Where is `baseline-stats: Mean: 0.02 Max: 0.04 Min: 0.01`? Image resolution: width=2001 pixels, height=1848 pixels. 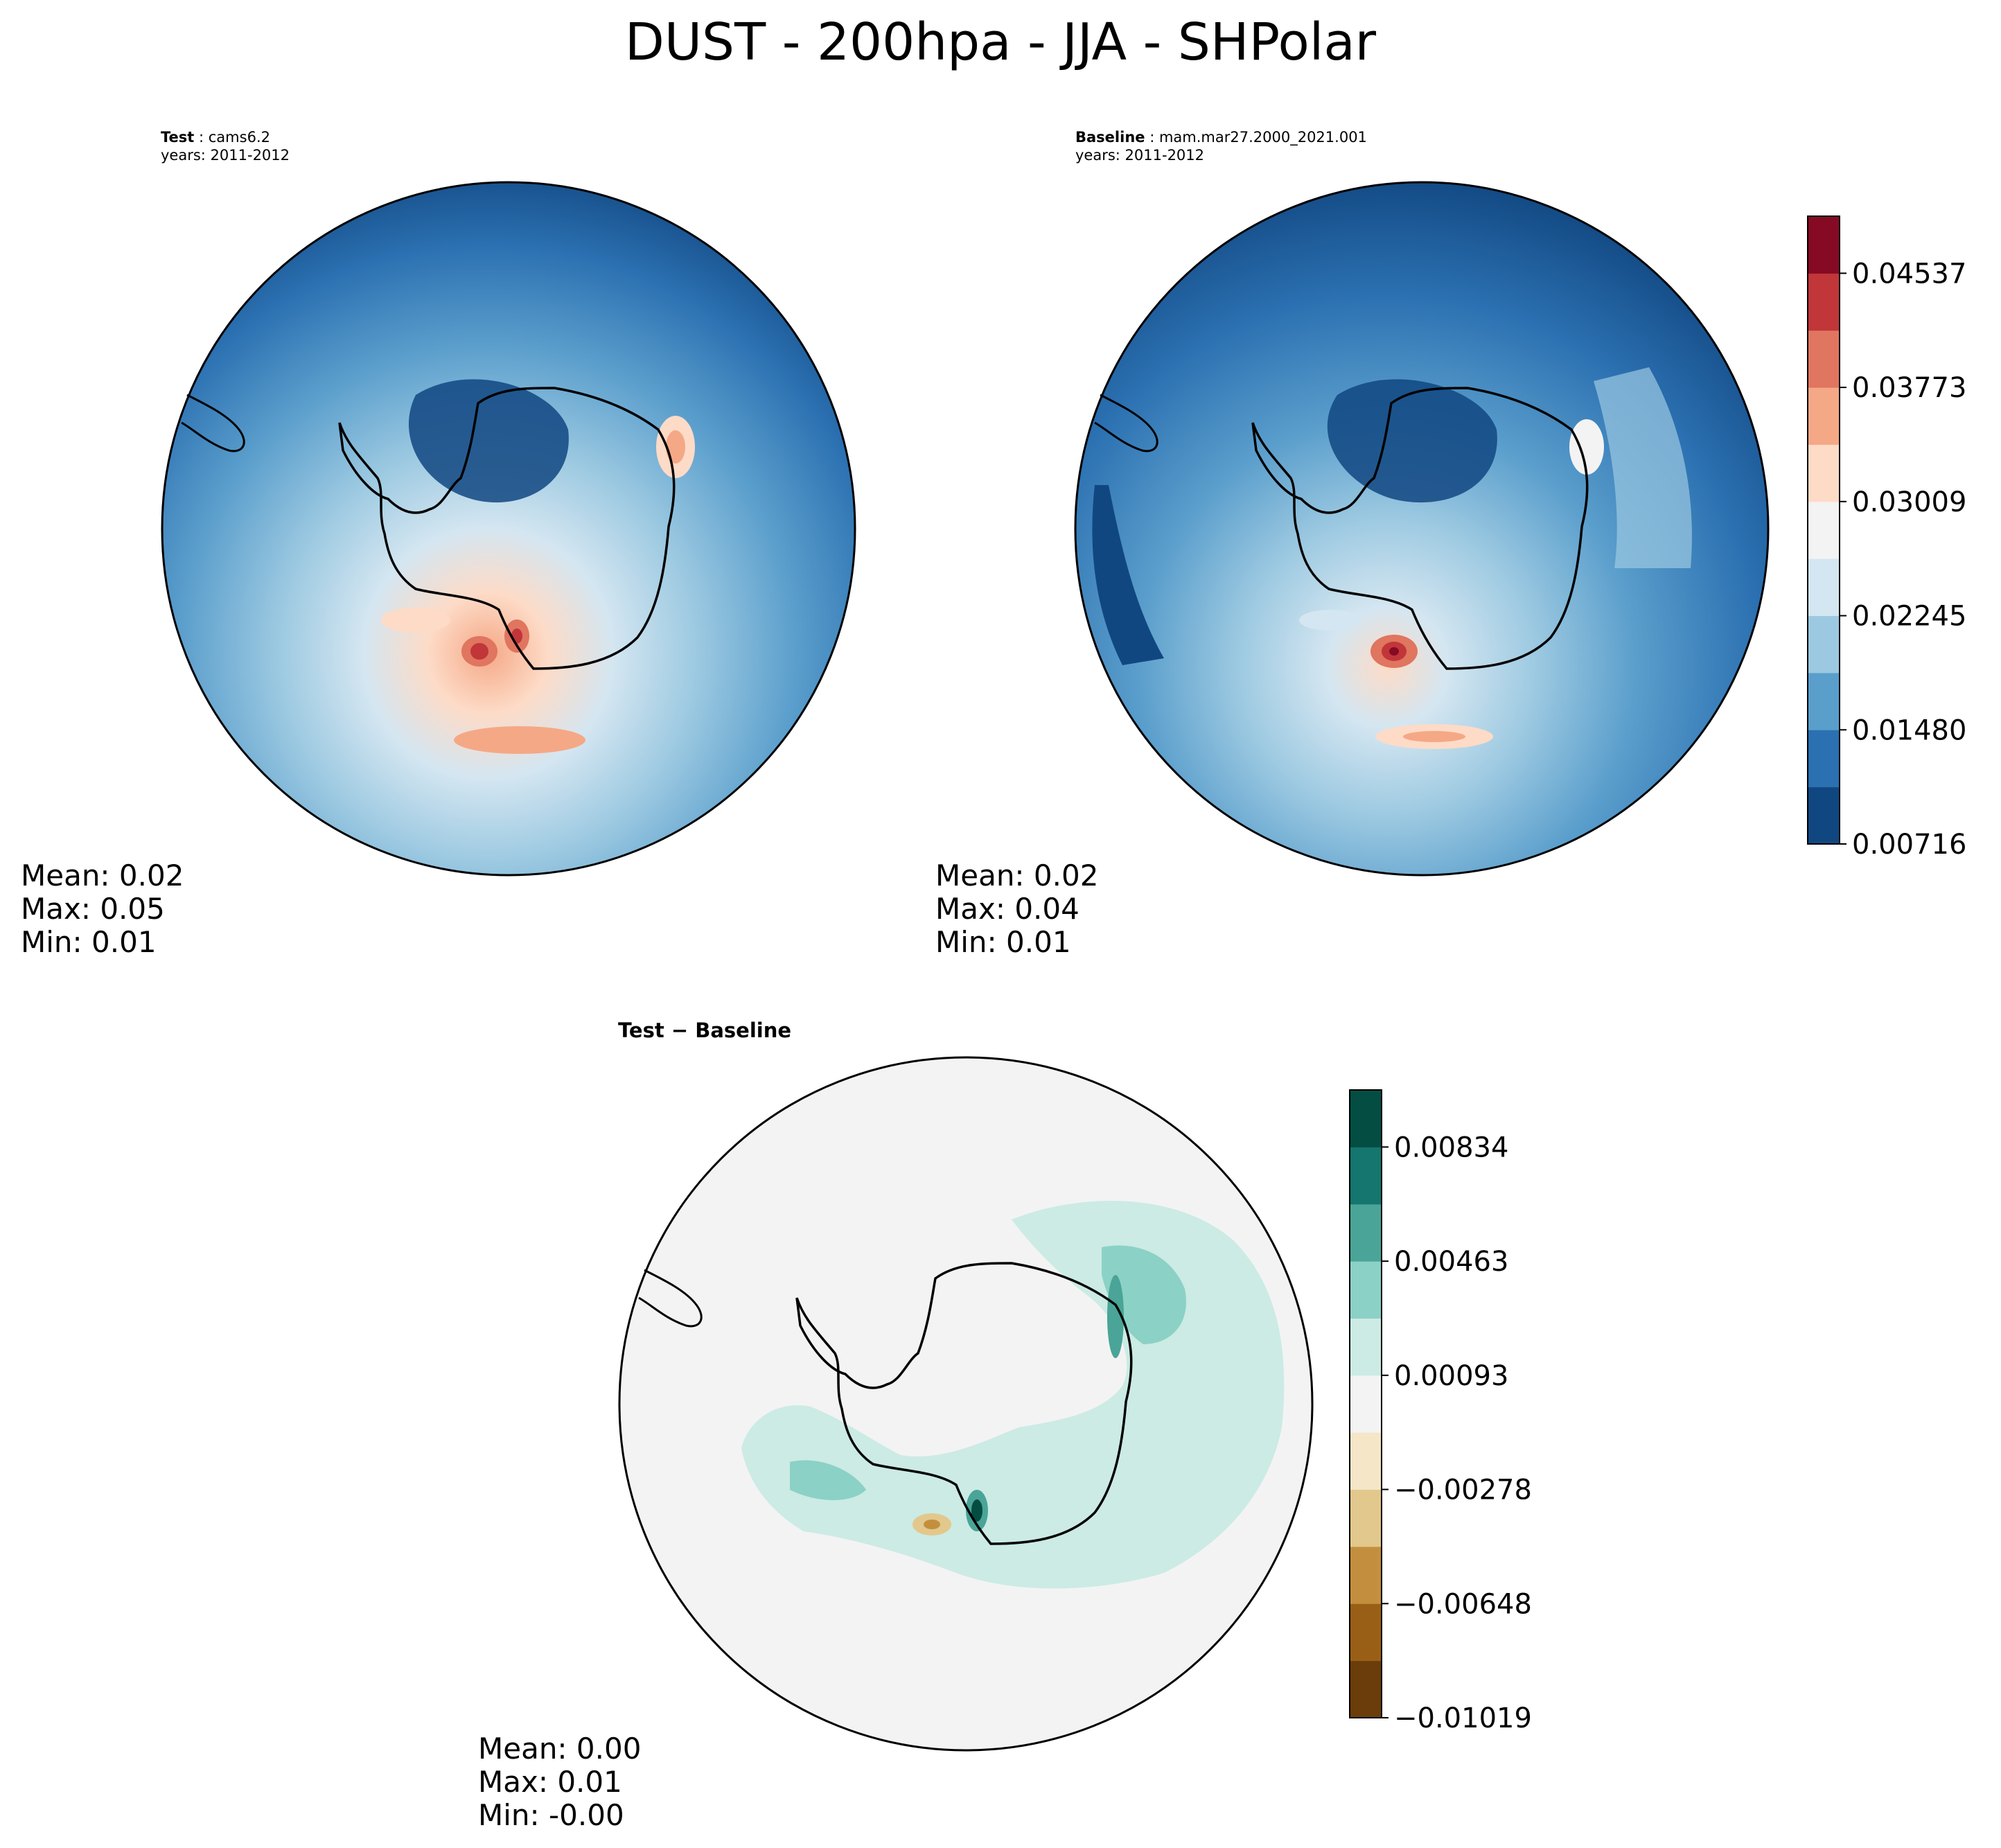
baseline-stats: Mean: 0.02 Max: 0.04 Min: 0.01 is located at coordinates (1016, 909).